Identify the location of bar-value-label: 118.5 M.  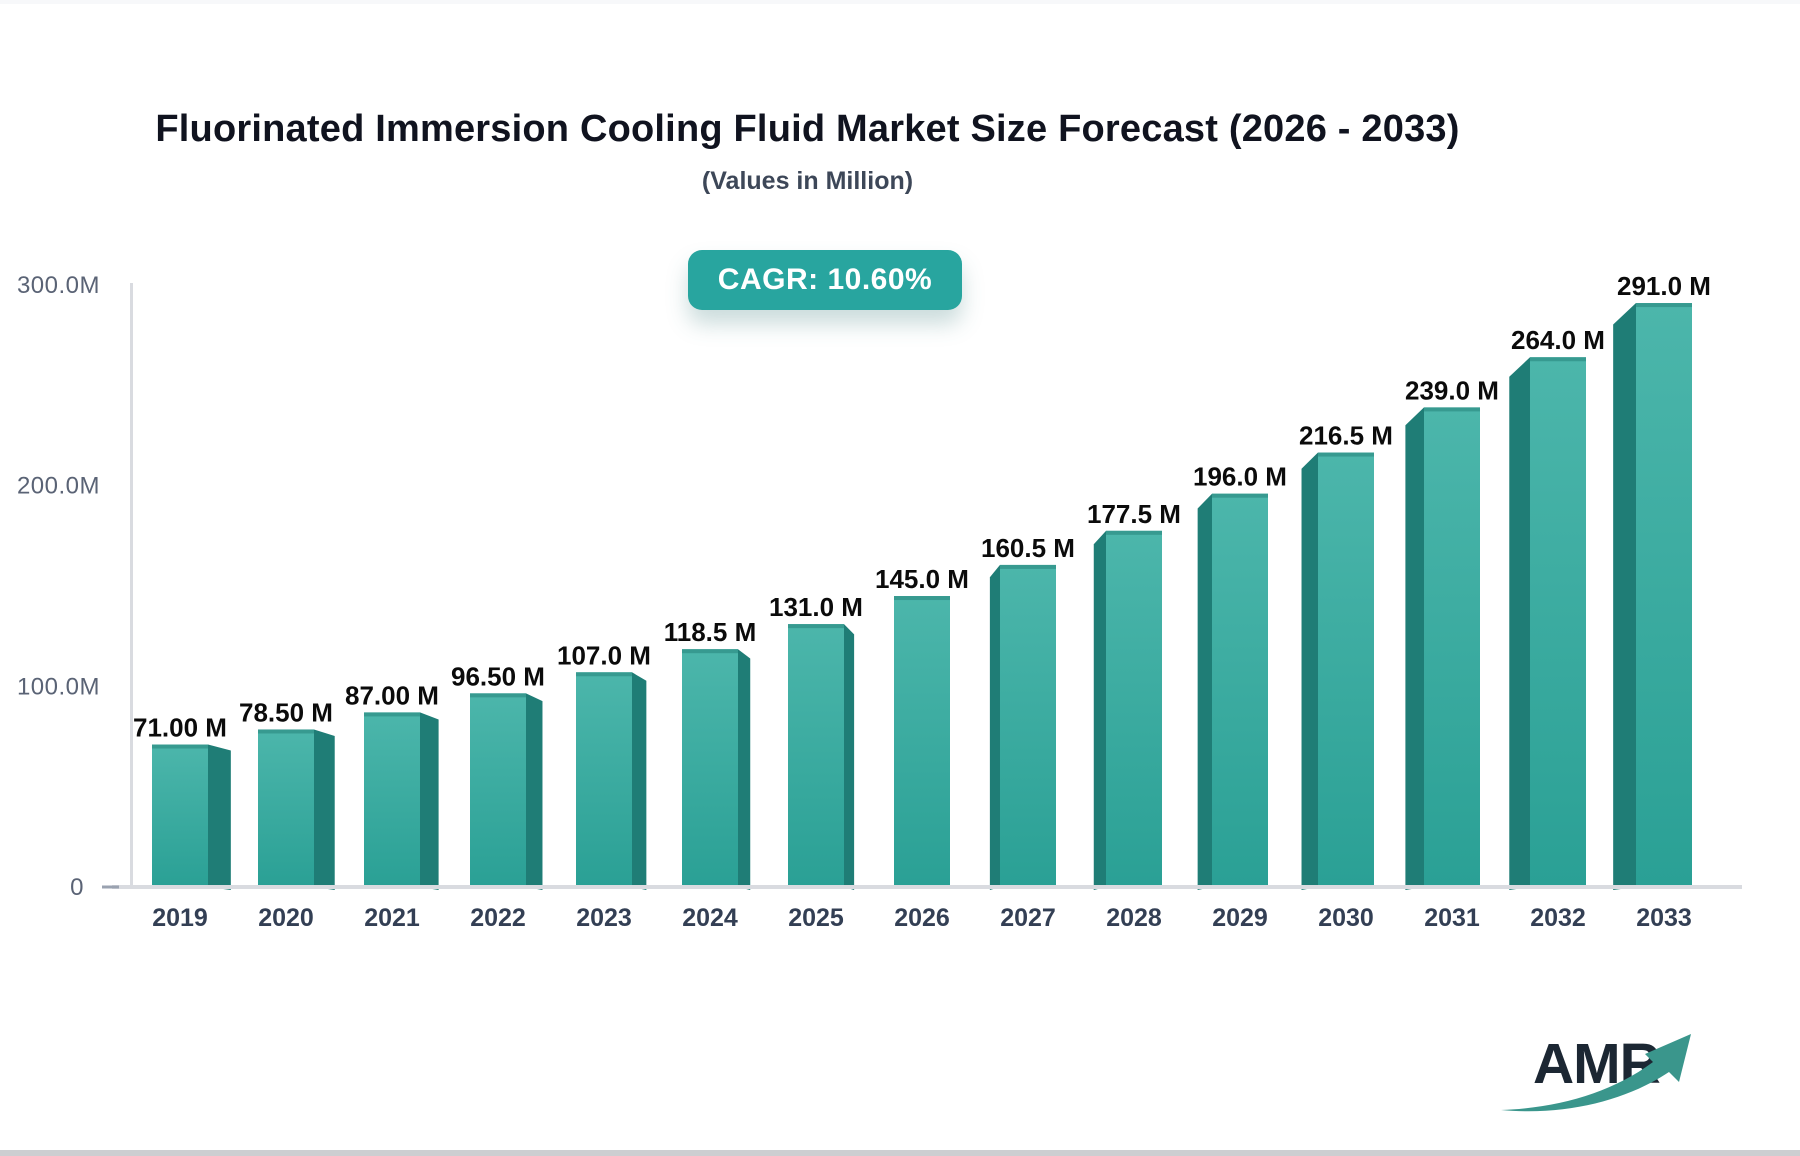
(710, 632).